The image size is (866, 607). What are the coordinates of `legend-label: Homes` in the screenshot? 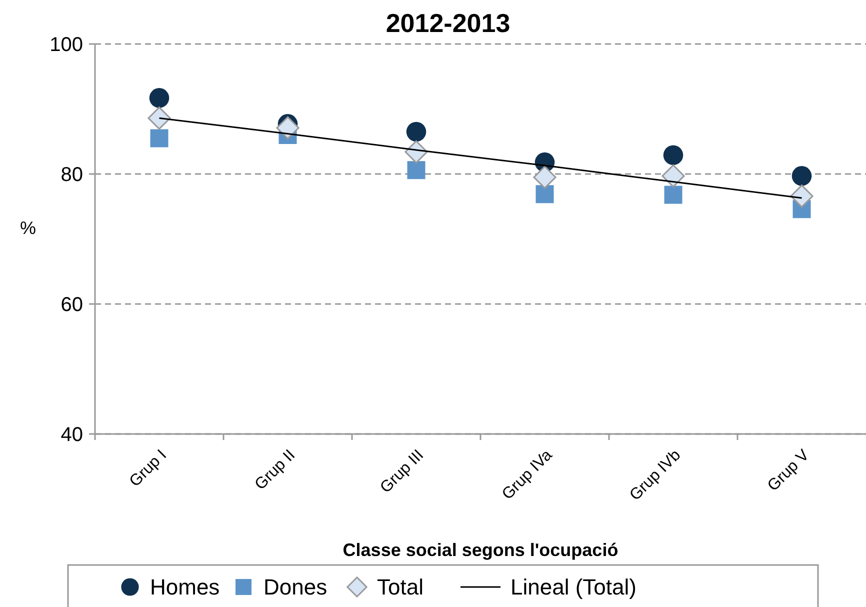 It's located at (185, 587).